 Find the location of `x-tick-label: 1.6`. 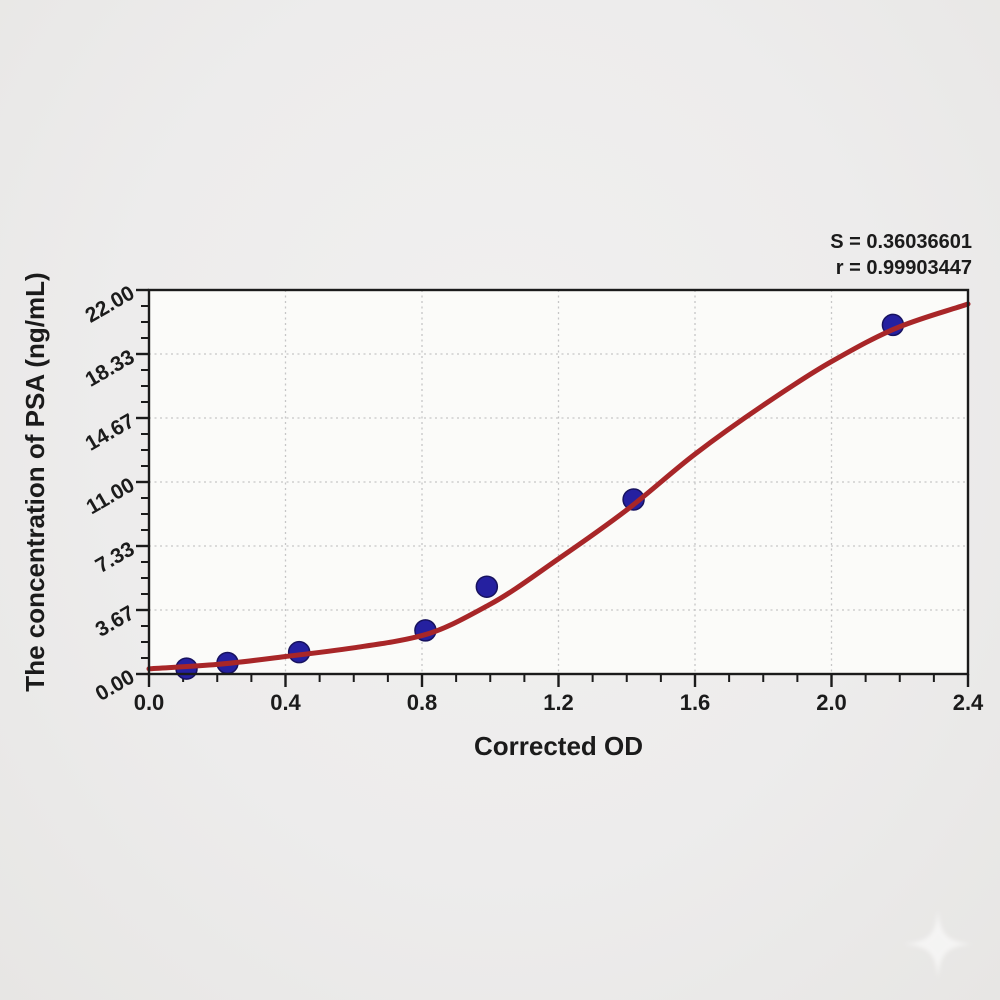

x-tick-label: 1.6 is located at coordinates (695, 702).